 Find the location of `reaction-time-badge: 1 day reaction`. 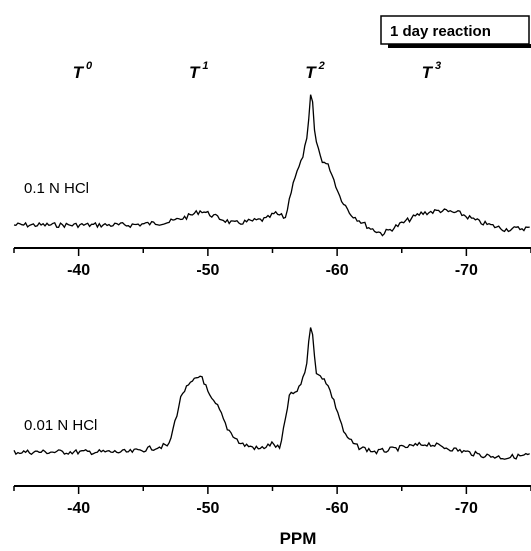

reaction-time-badge: 1 day reaction is located at coordinates (455, 31).